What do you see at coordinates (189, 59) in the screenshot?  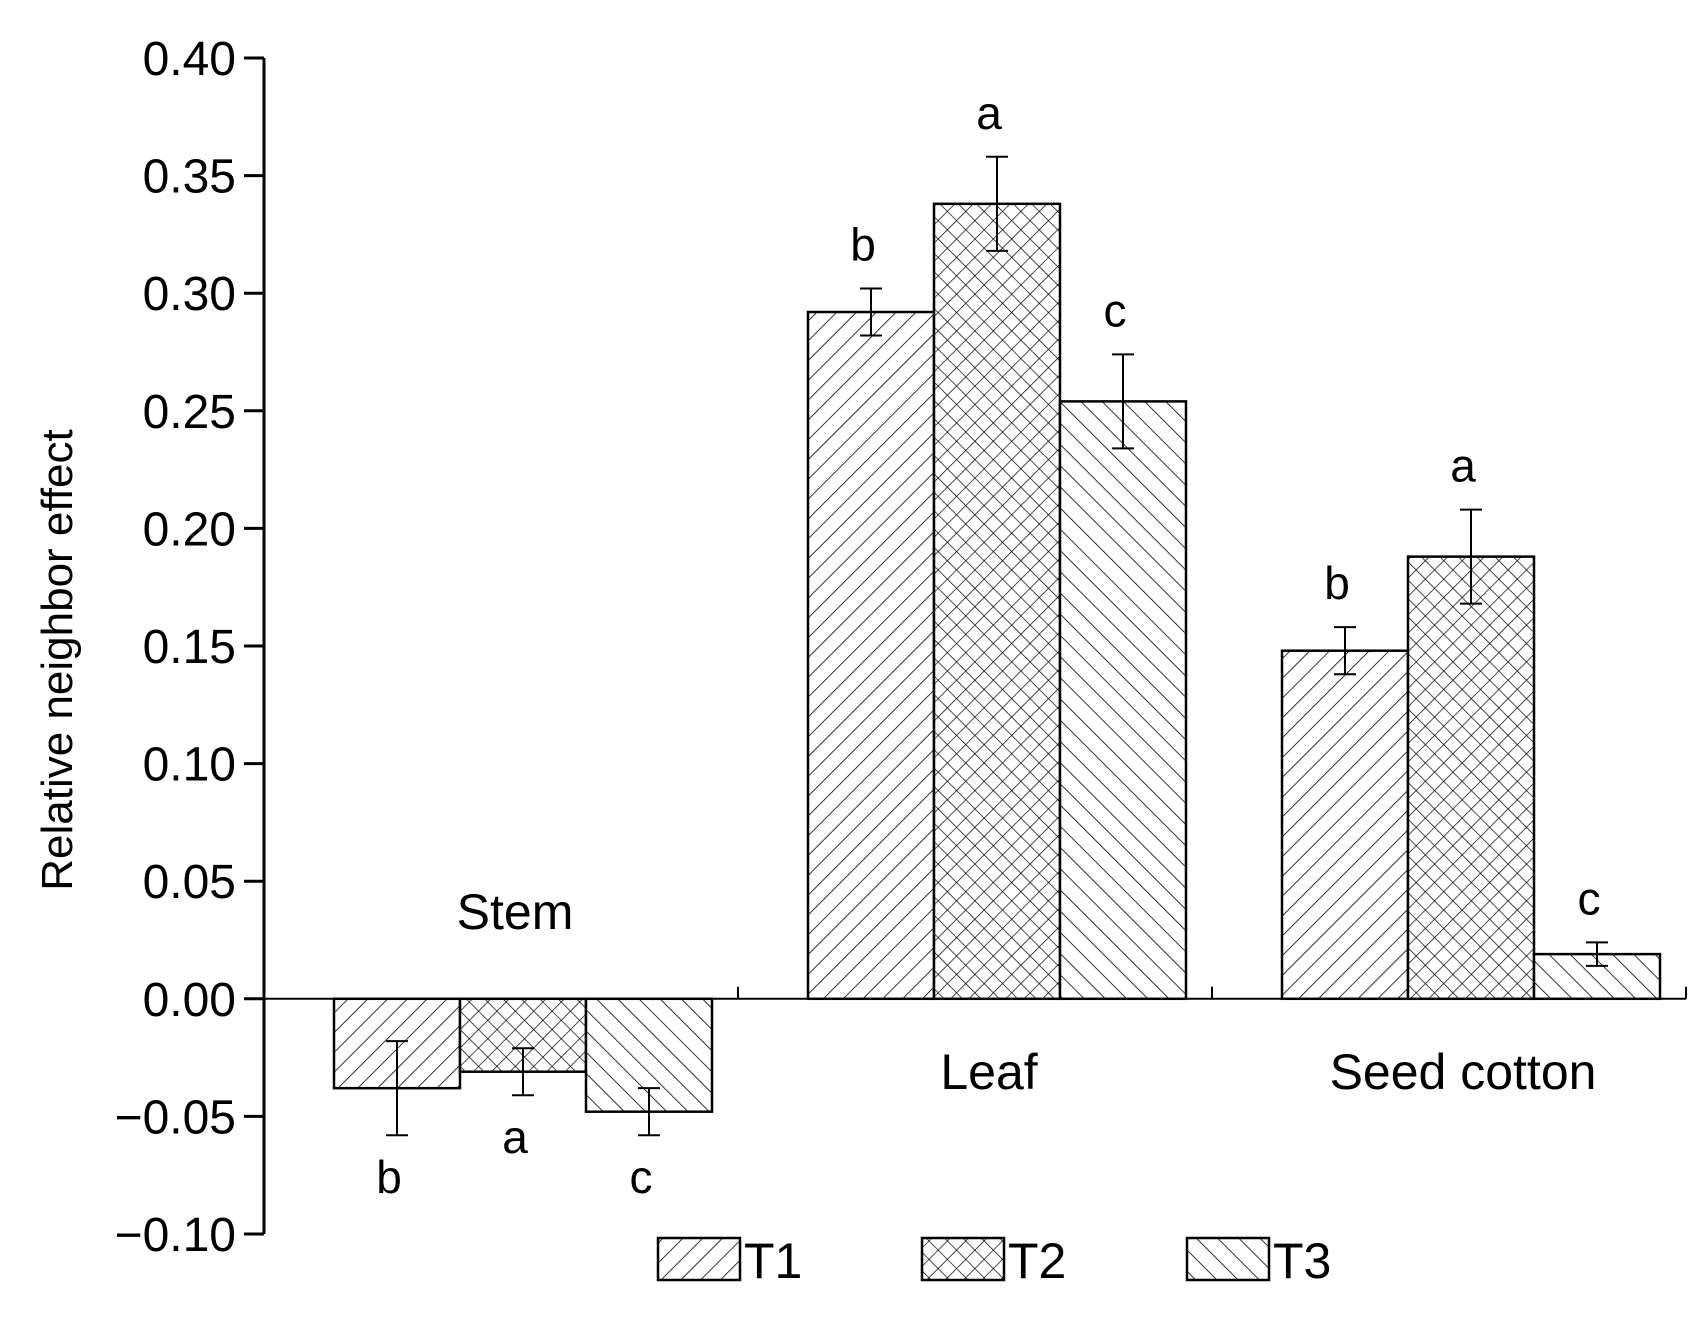 I see `y-tick-label: 0.40` at bounding box center [189, 59].